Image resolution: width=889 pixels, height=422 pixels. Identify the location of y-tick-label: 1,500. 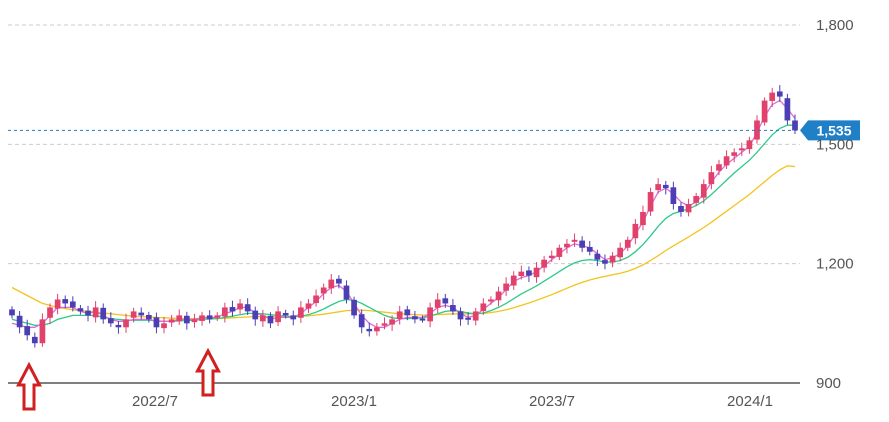
(835, 144).